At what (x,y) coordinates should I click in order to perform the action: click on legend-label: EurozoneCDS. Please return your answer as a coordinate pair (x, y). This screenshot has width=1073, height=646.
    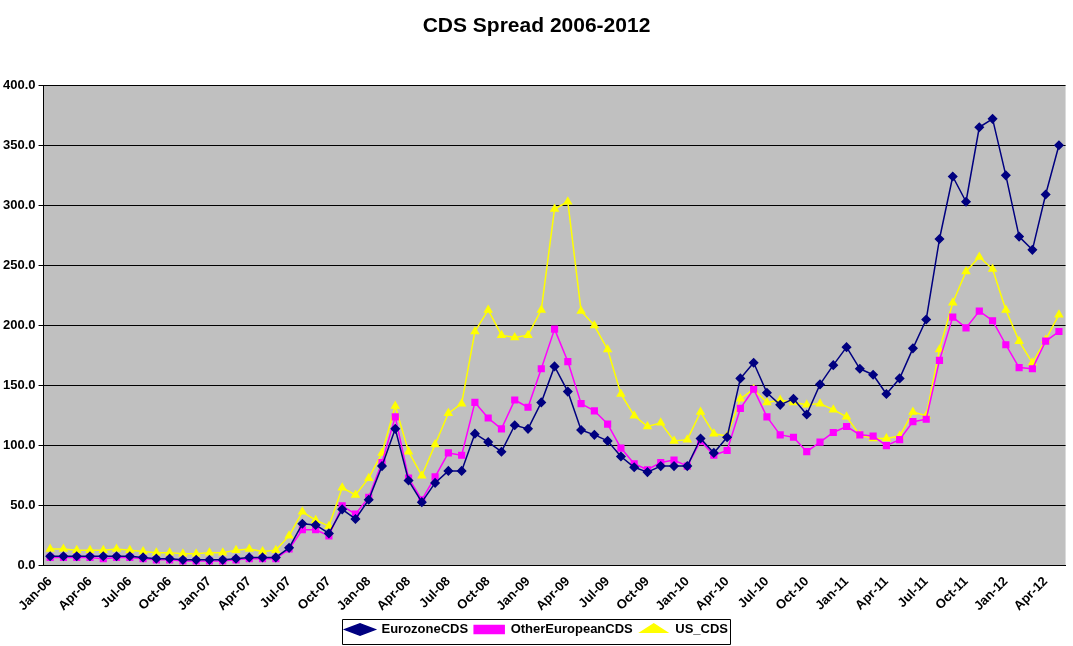
    Looking at the image, I should click on (425, 629).